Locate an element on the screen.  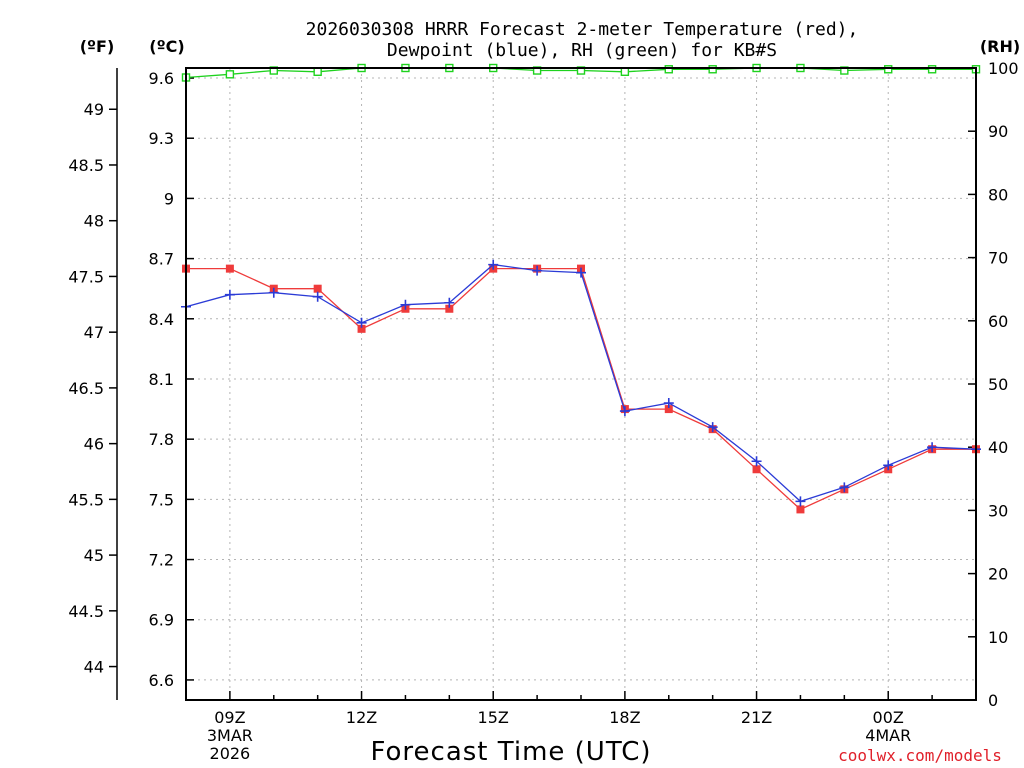
x-tick-label: 09Z is located at coordinates (229, 717).